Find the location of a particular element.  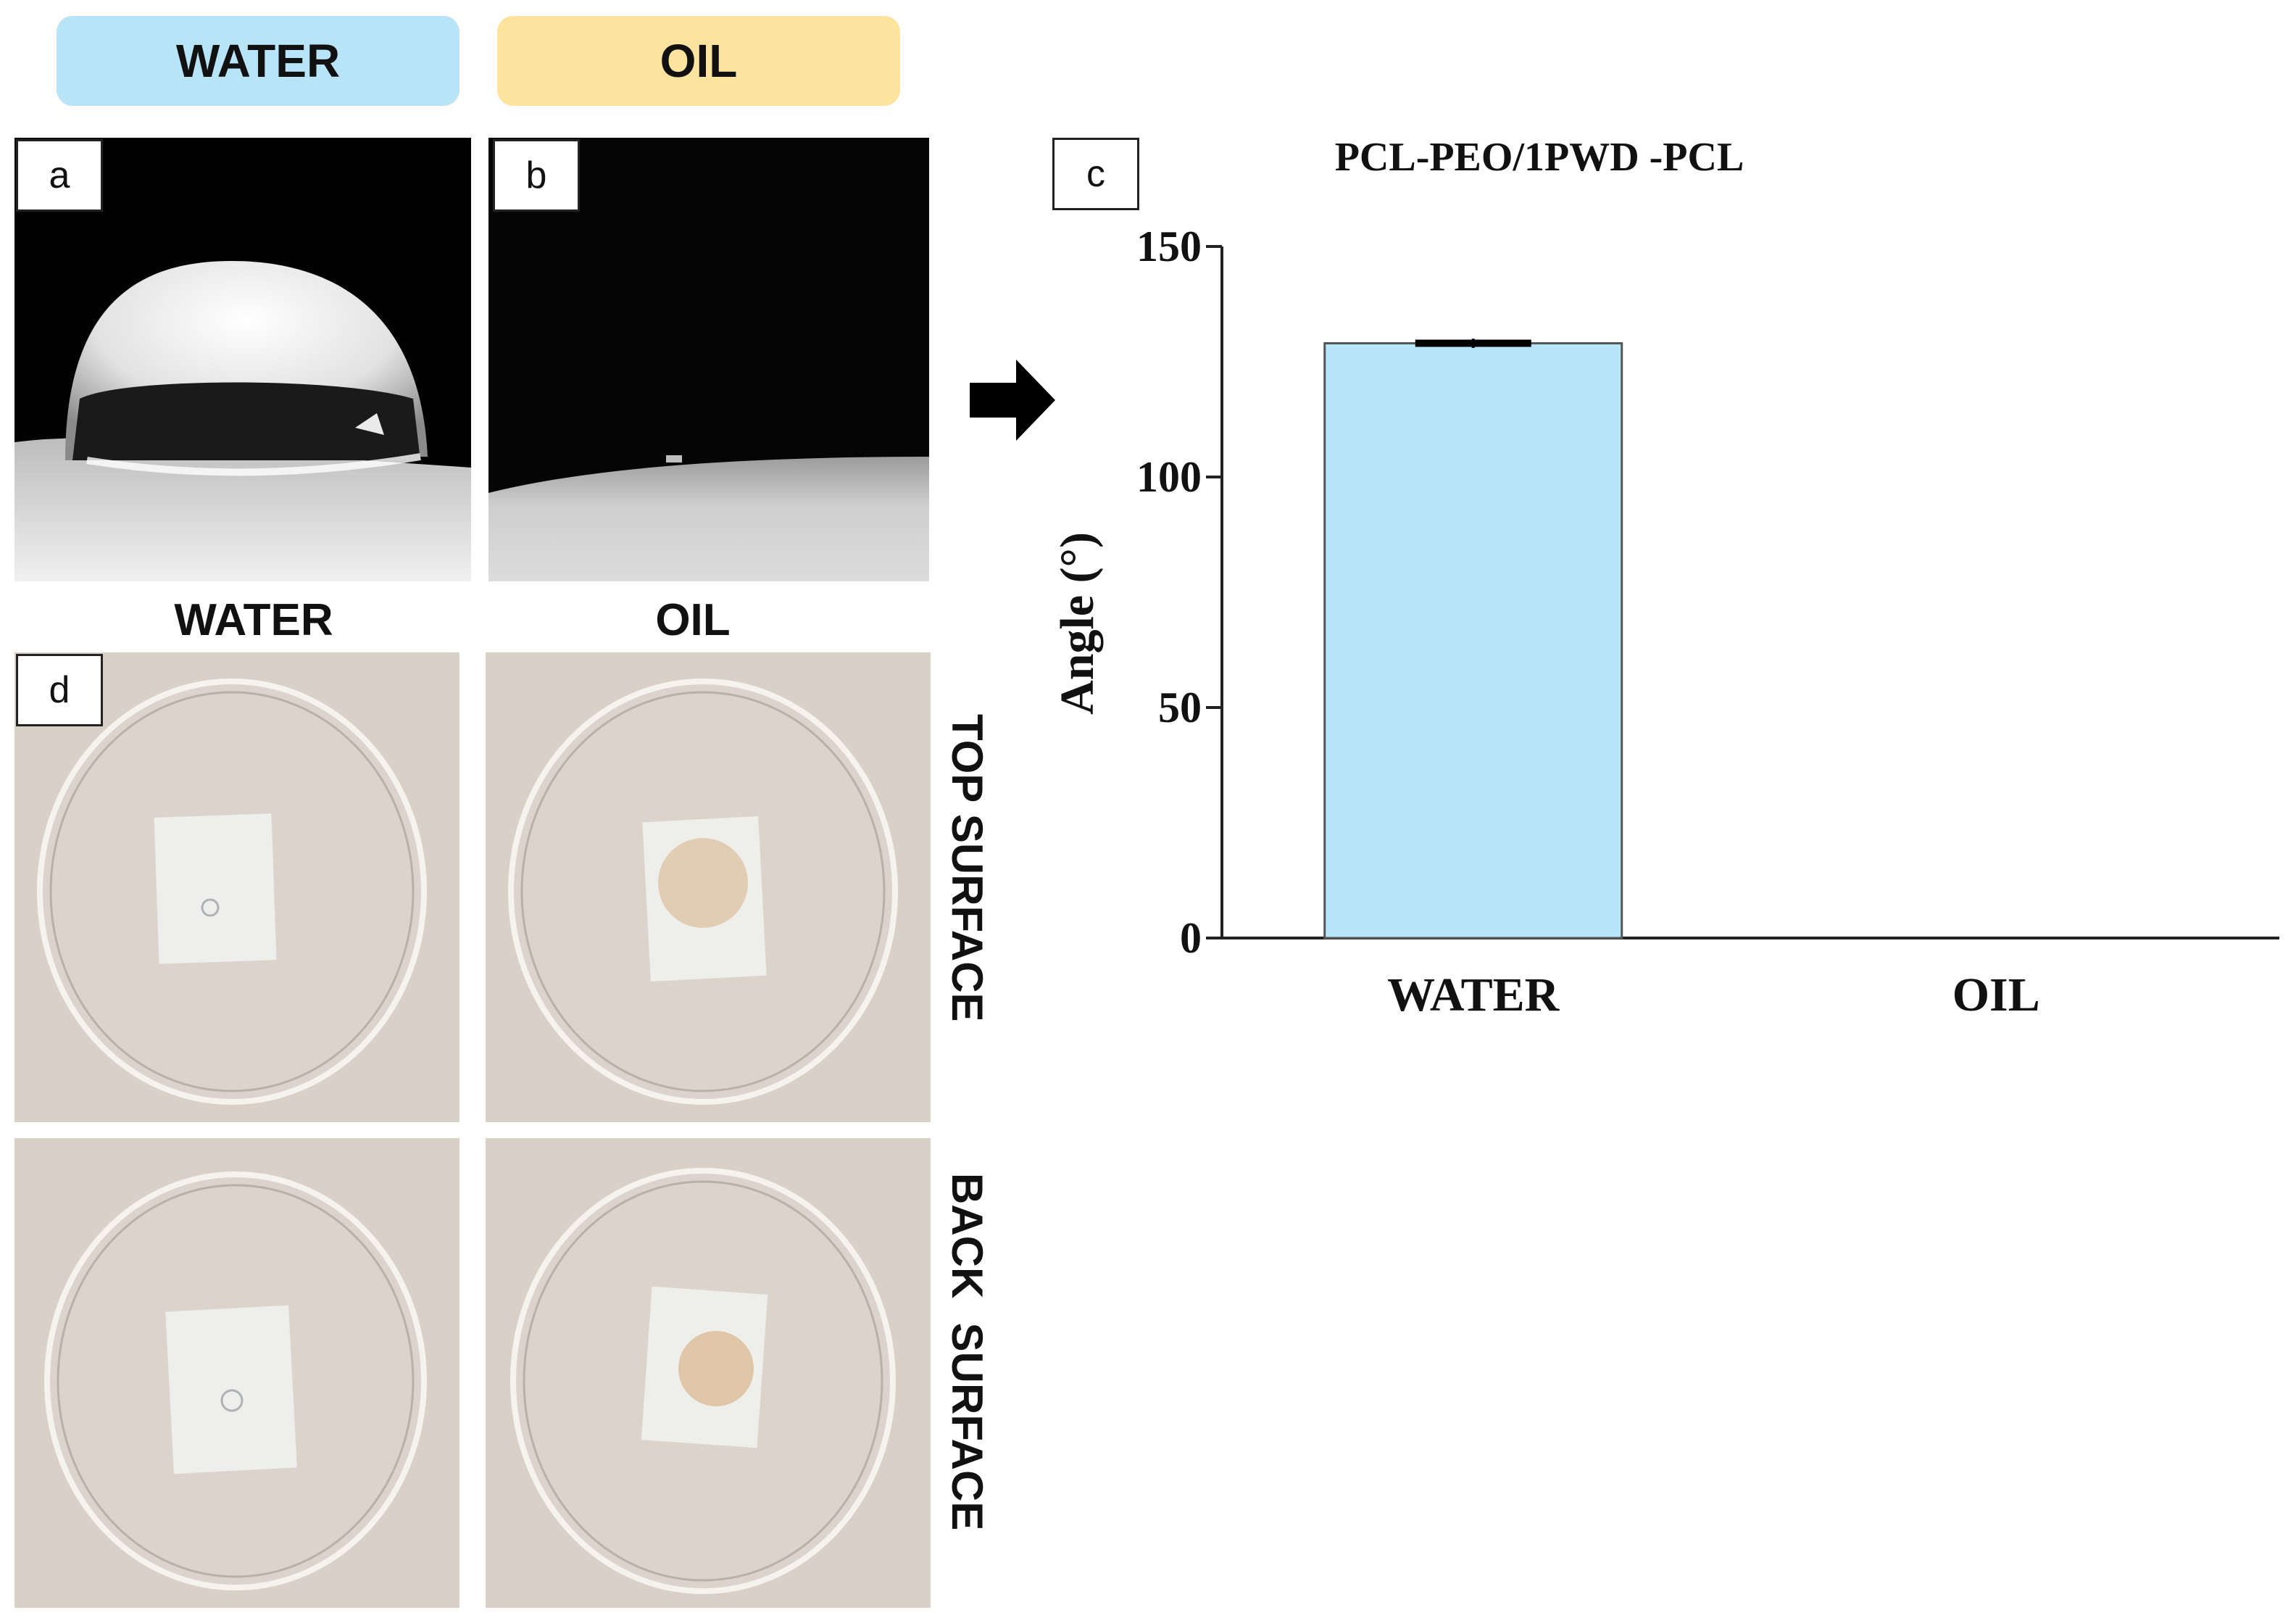

oil-contact-angle-photo is located at coordinates (708, 359).